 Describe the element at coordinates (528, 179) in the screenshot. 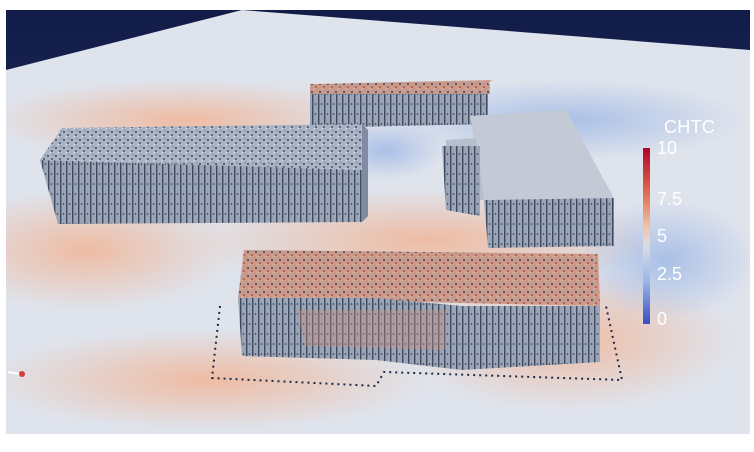

I see `building-right` at that location.